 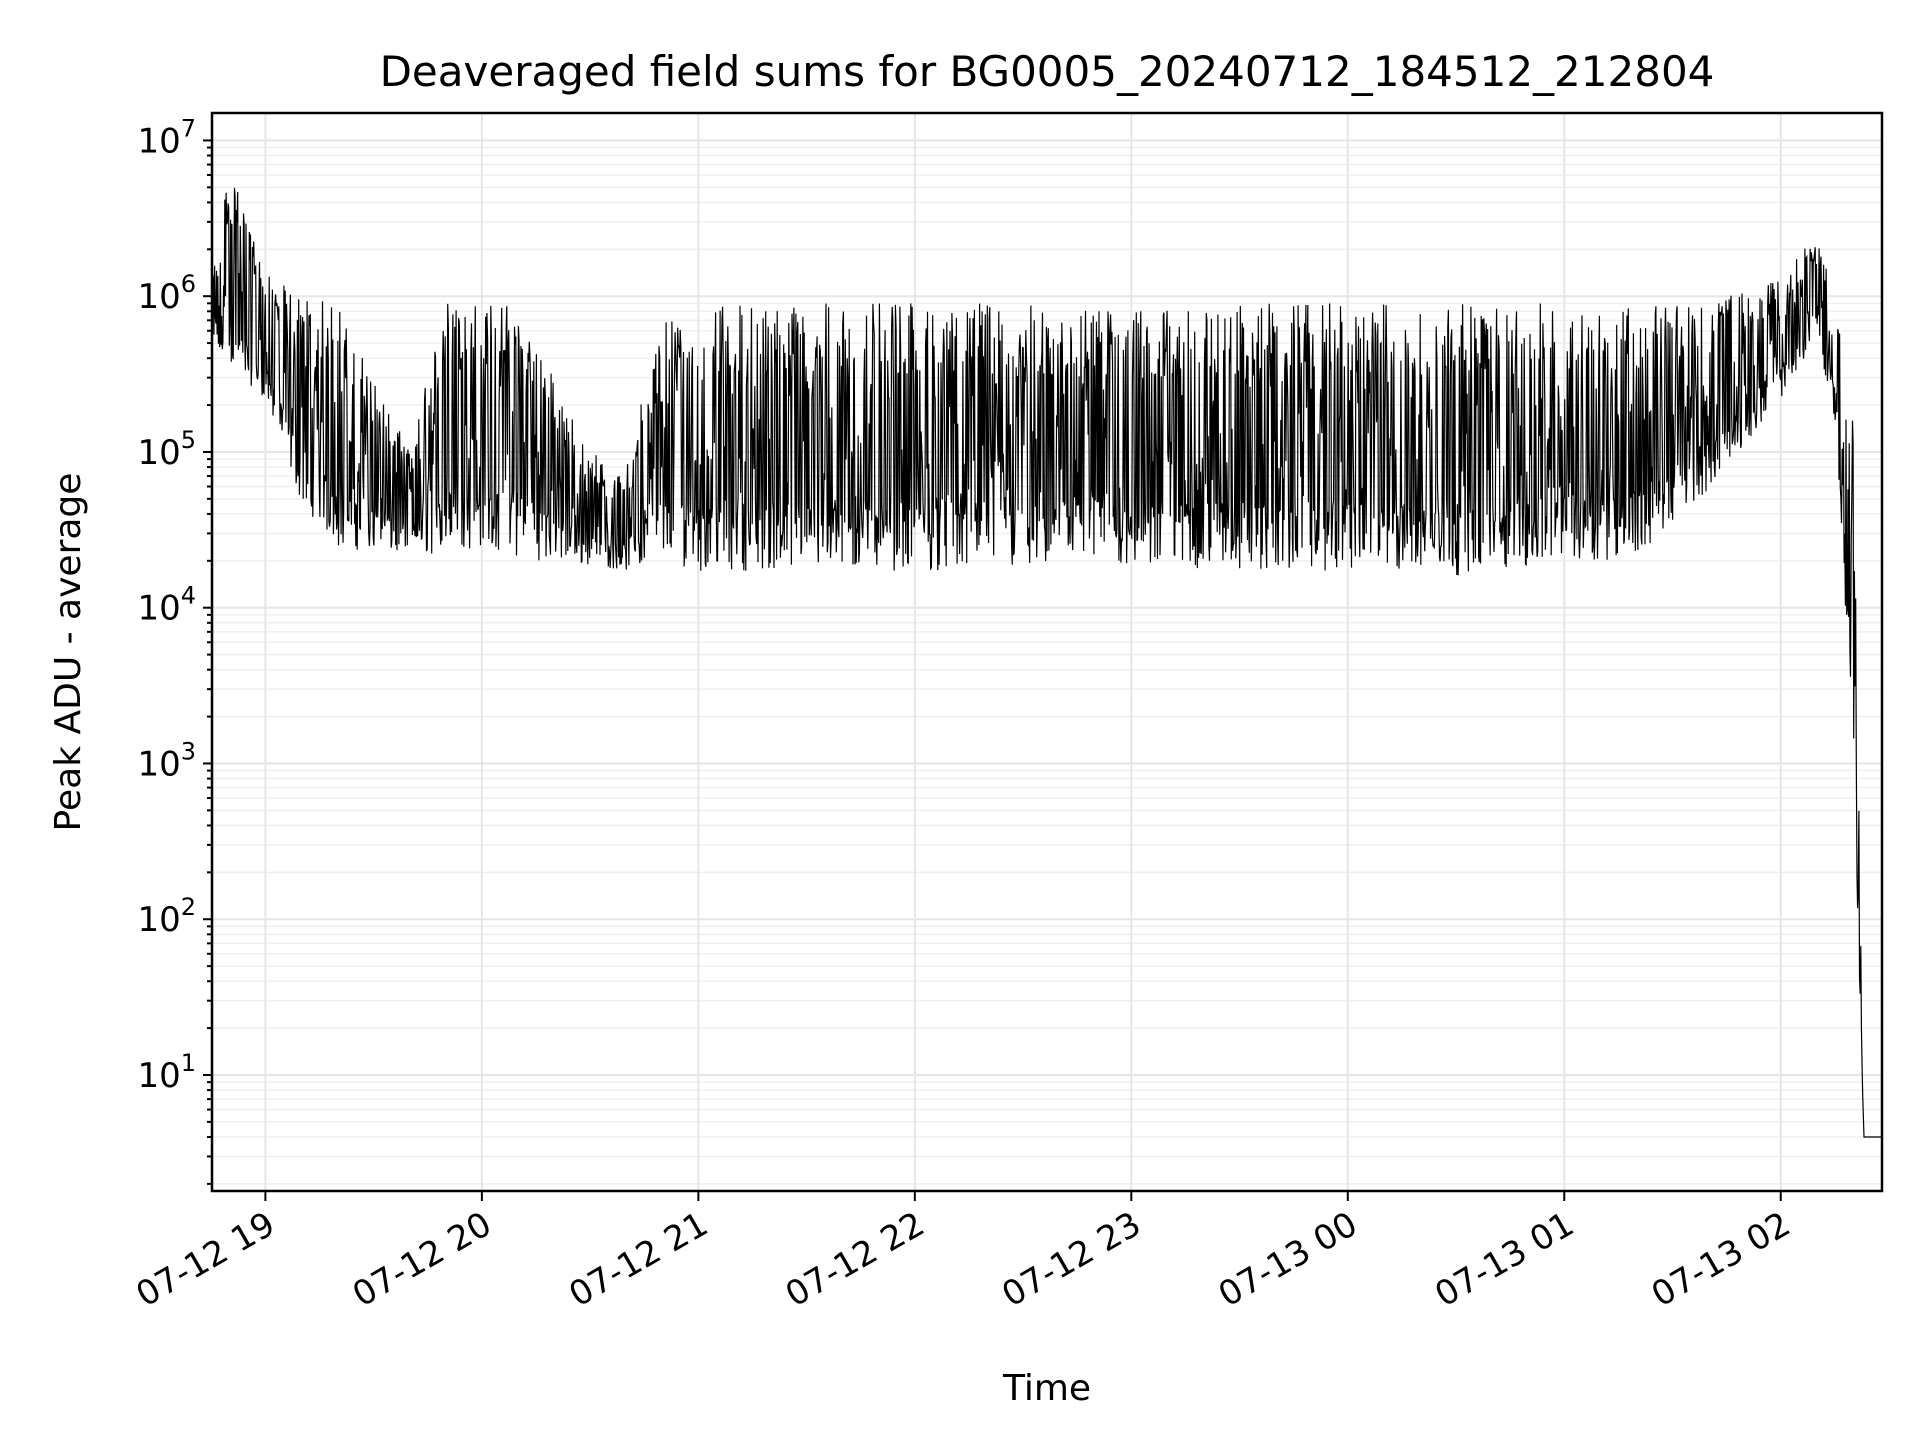 I want to click on x-tick-label: 07-12 19, so click(x=206, y=1259).